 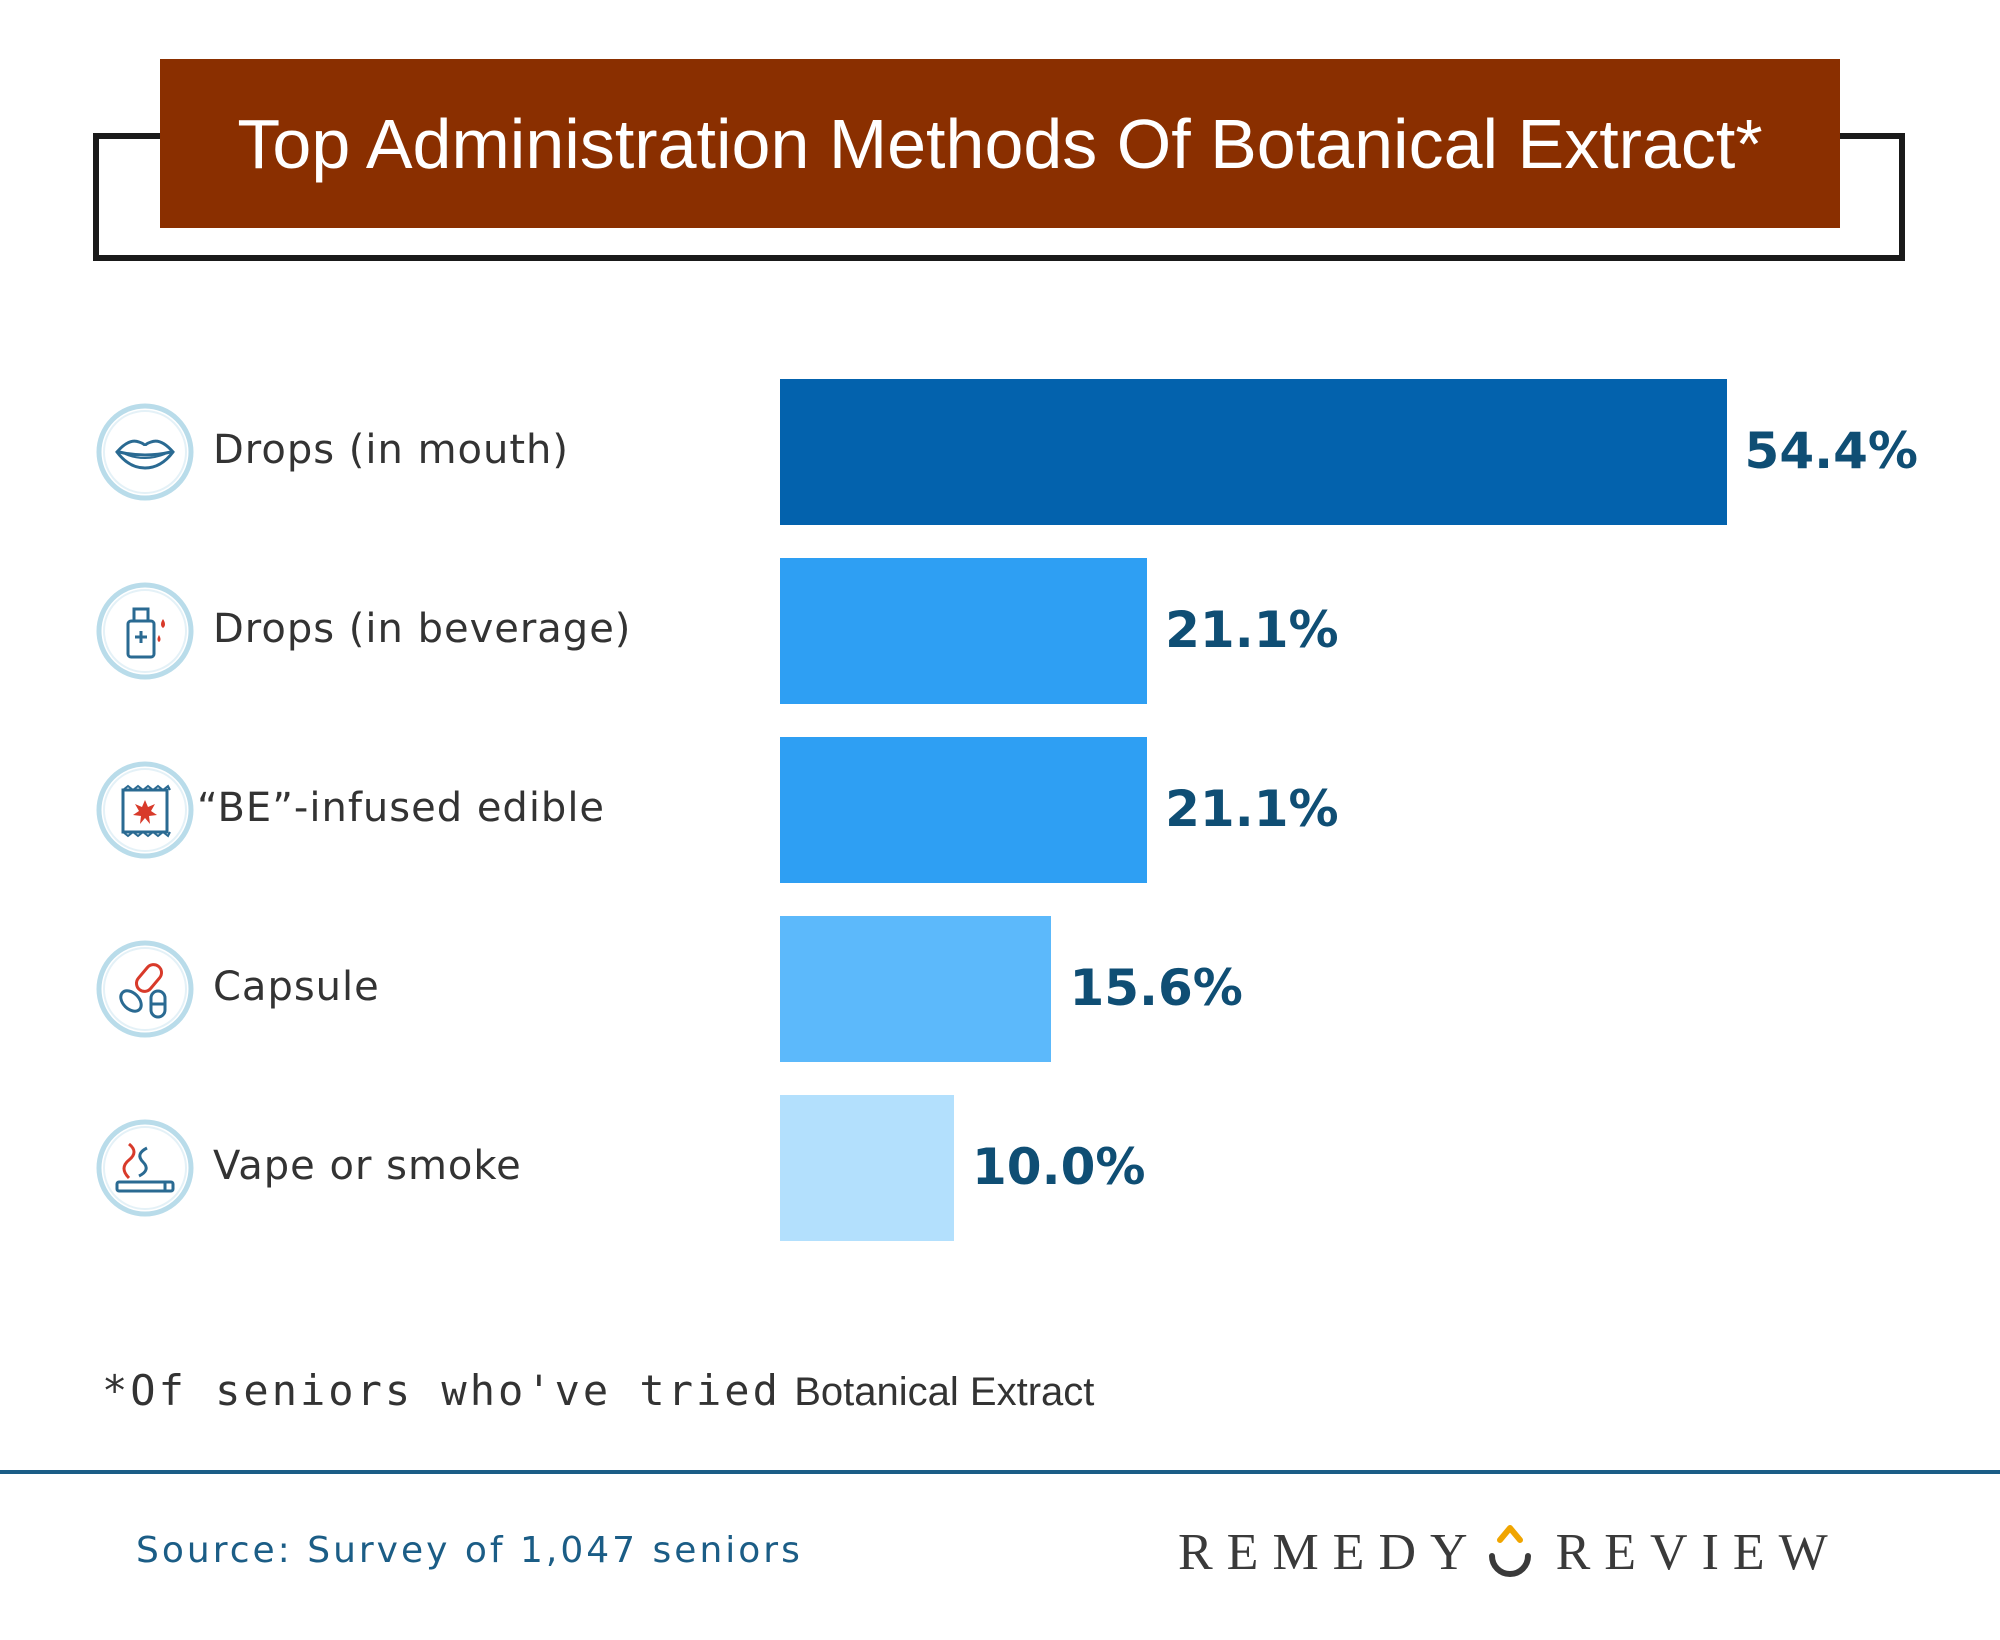 I want to click on bottle-dropper-icon, so click(x=145, y=631).